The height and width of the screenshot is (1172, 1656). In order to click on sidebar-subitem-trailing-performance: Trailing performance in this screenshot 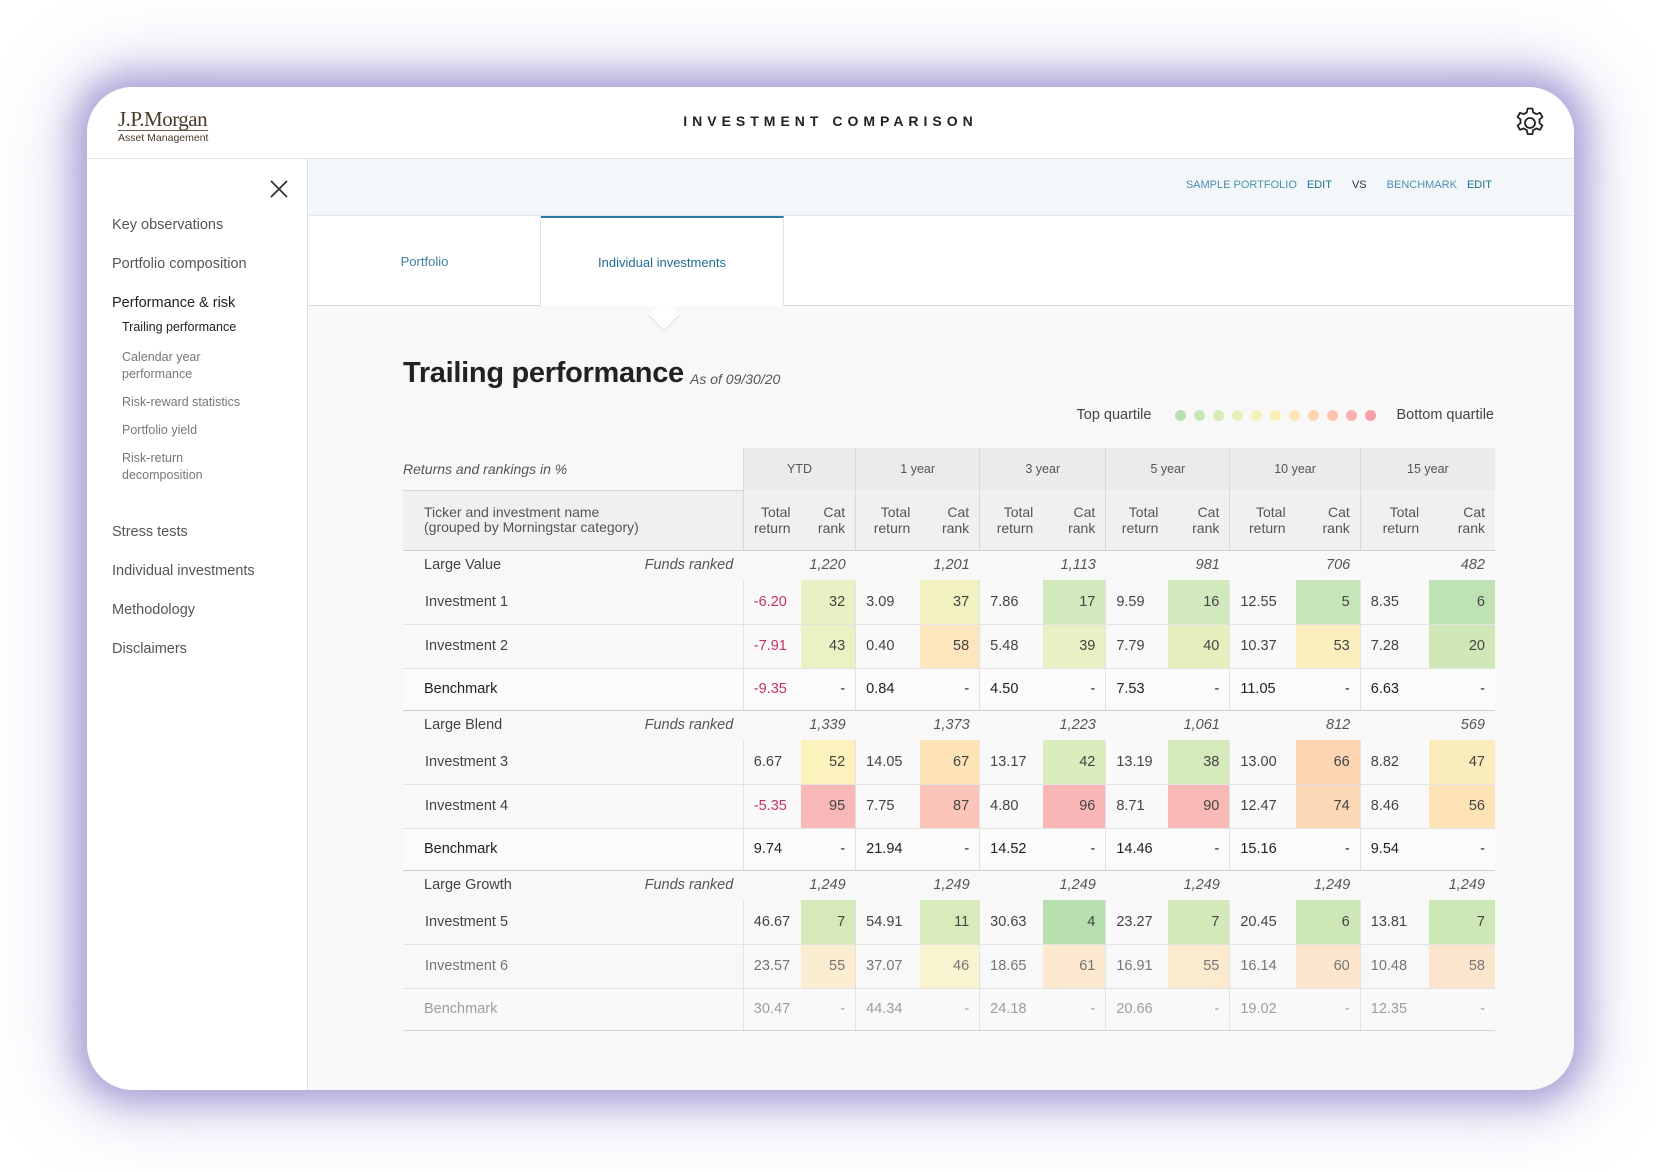, I will do `click(179, 327)`.